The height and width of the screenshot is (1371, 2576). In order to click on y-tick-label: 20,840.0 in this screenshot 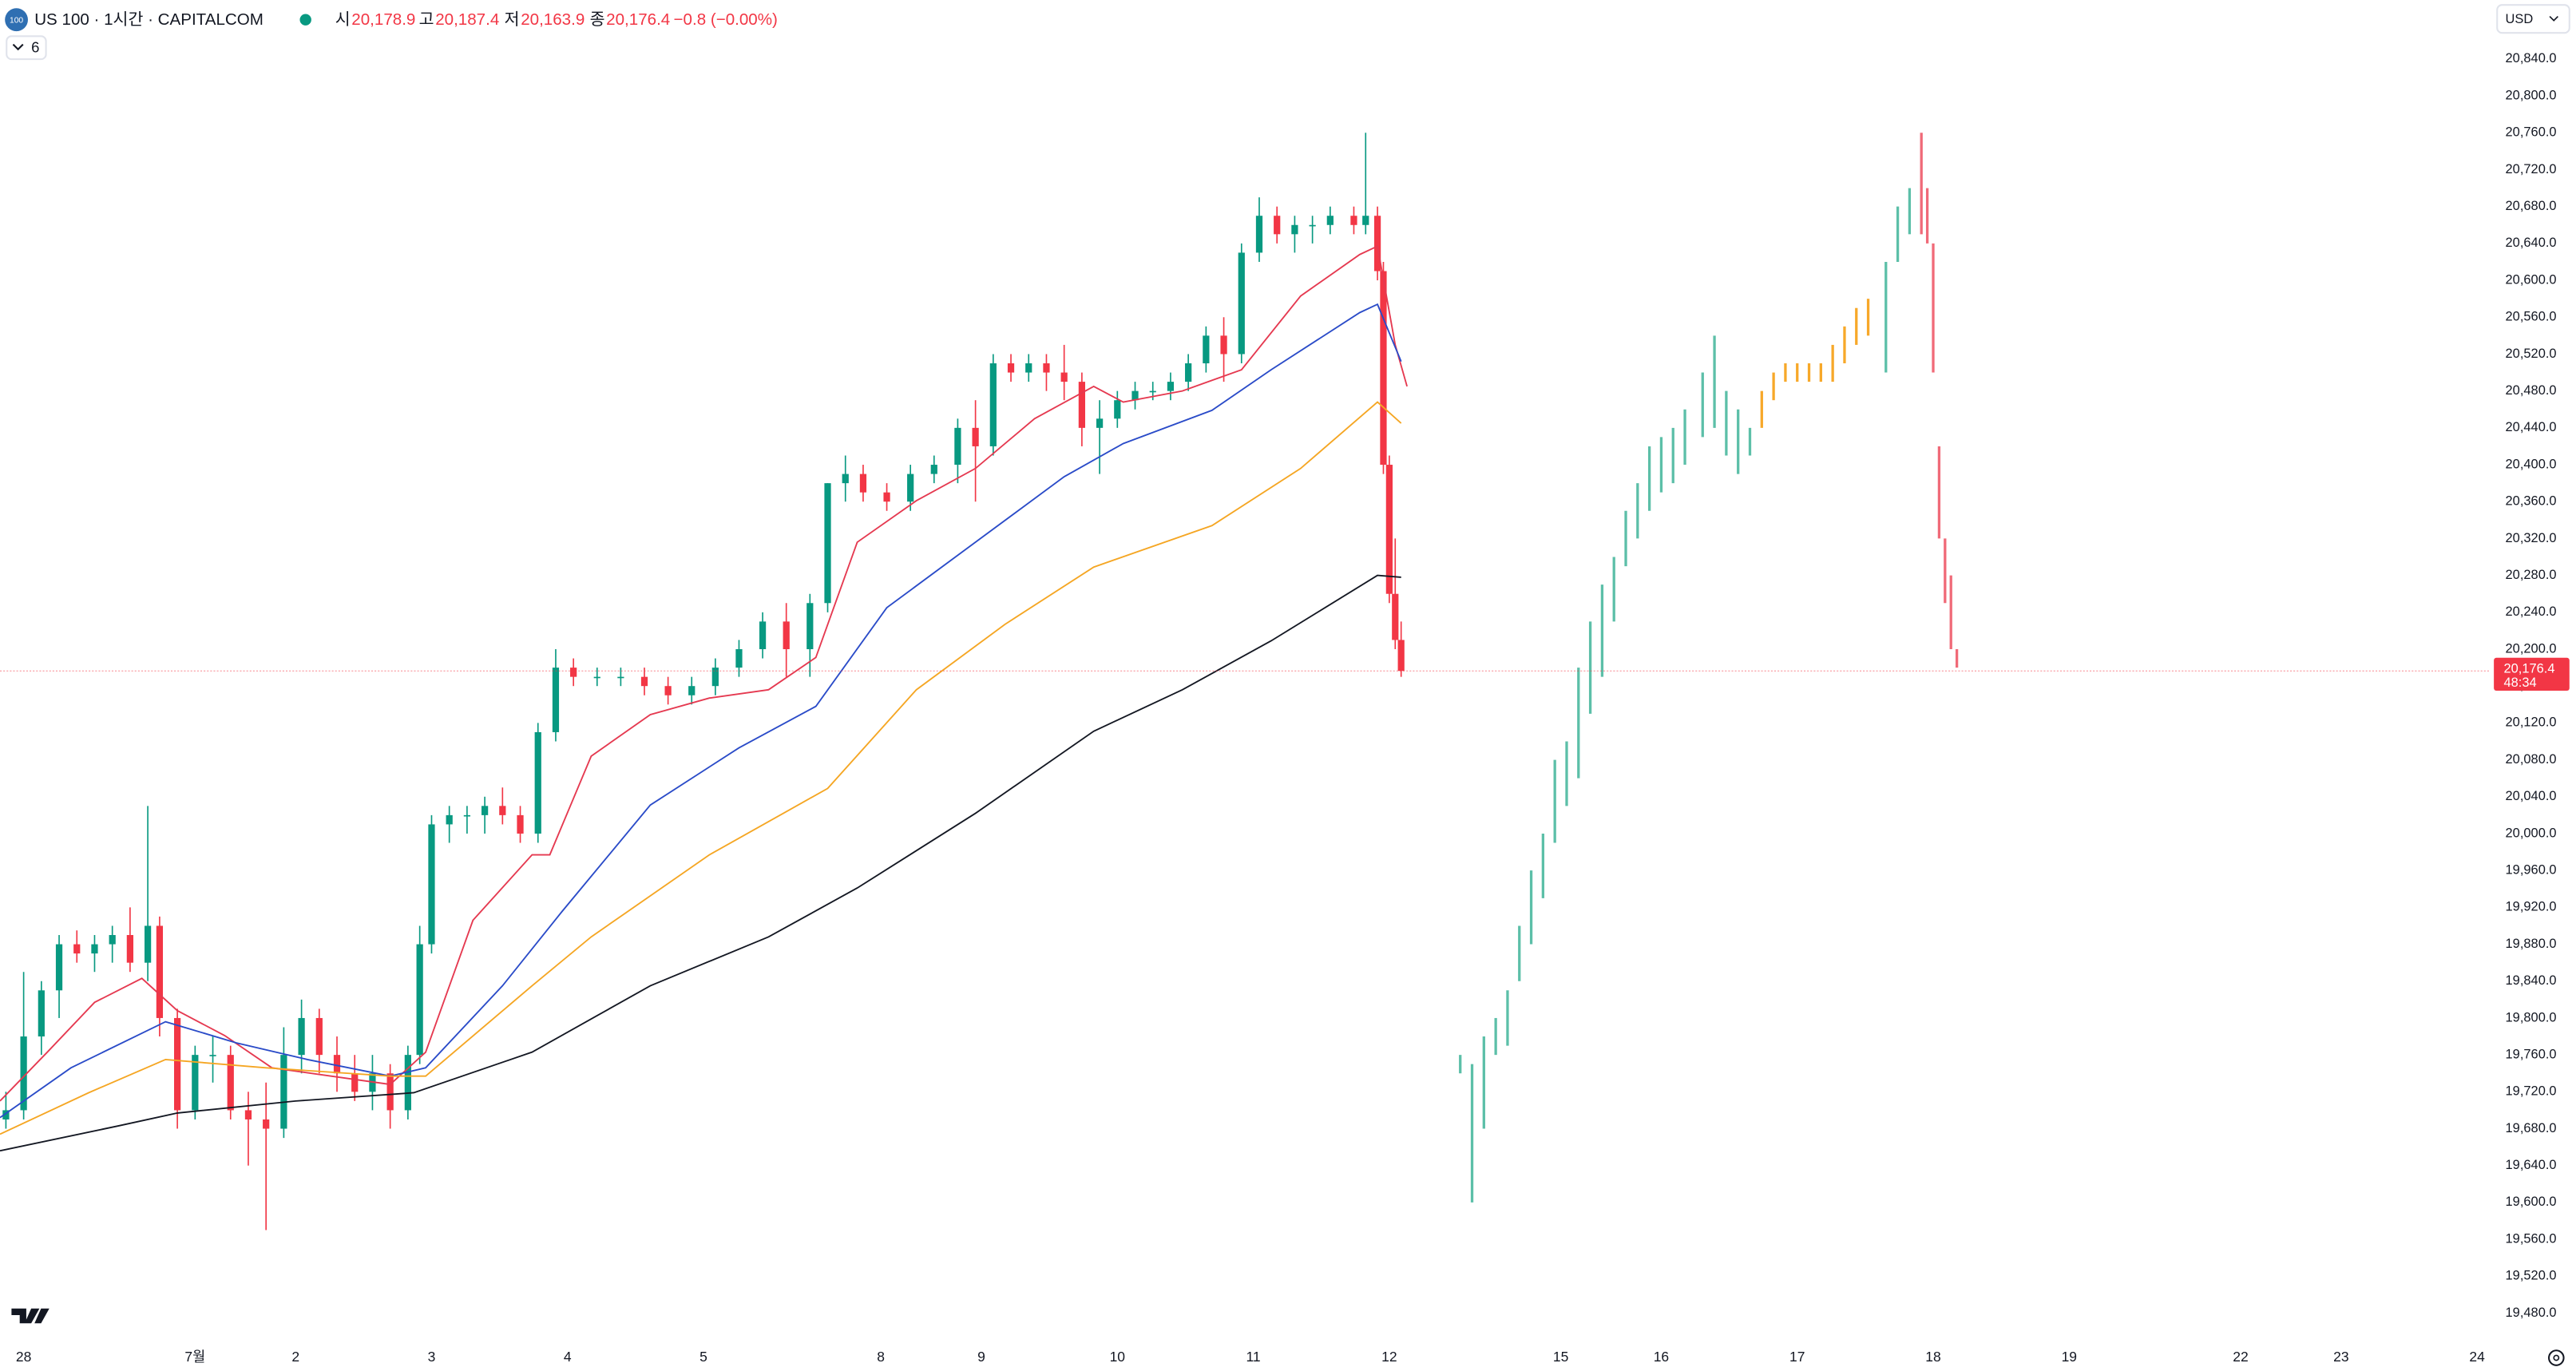, I will do `click(2531, 58)`.